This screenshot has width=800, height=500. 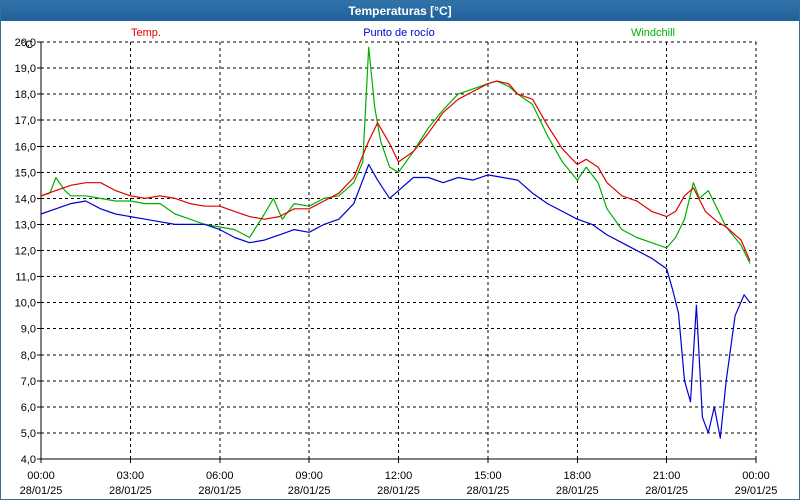 I want to click on y-tick-label: 20,0, so click(x=25, y=43).